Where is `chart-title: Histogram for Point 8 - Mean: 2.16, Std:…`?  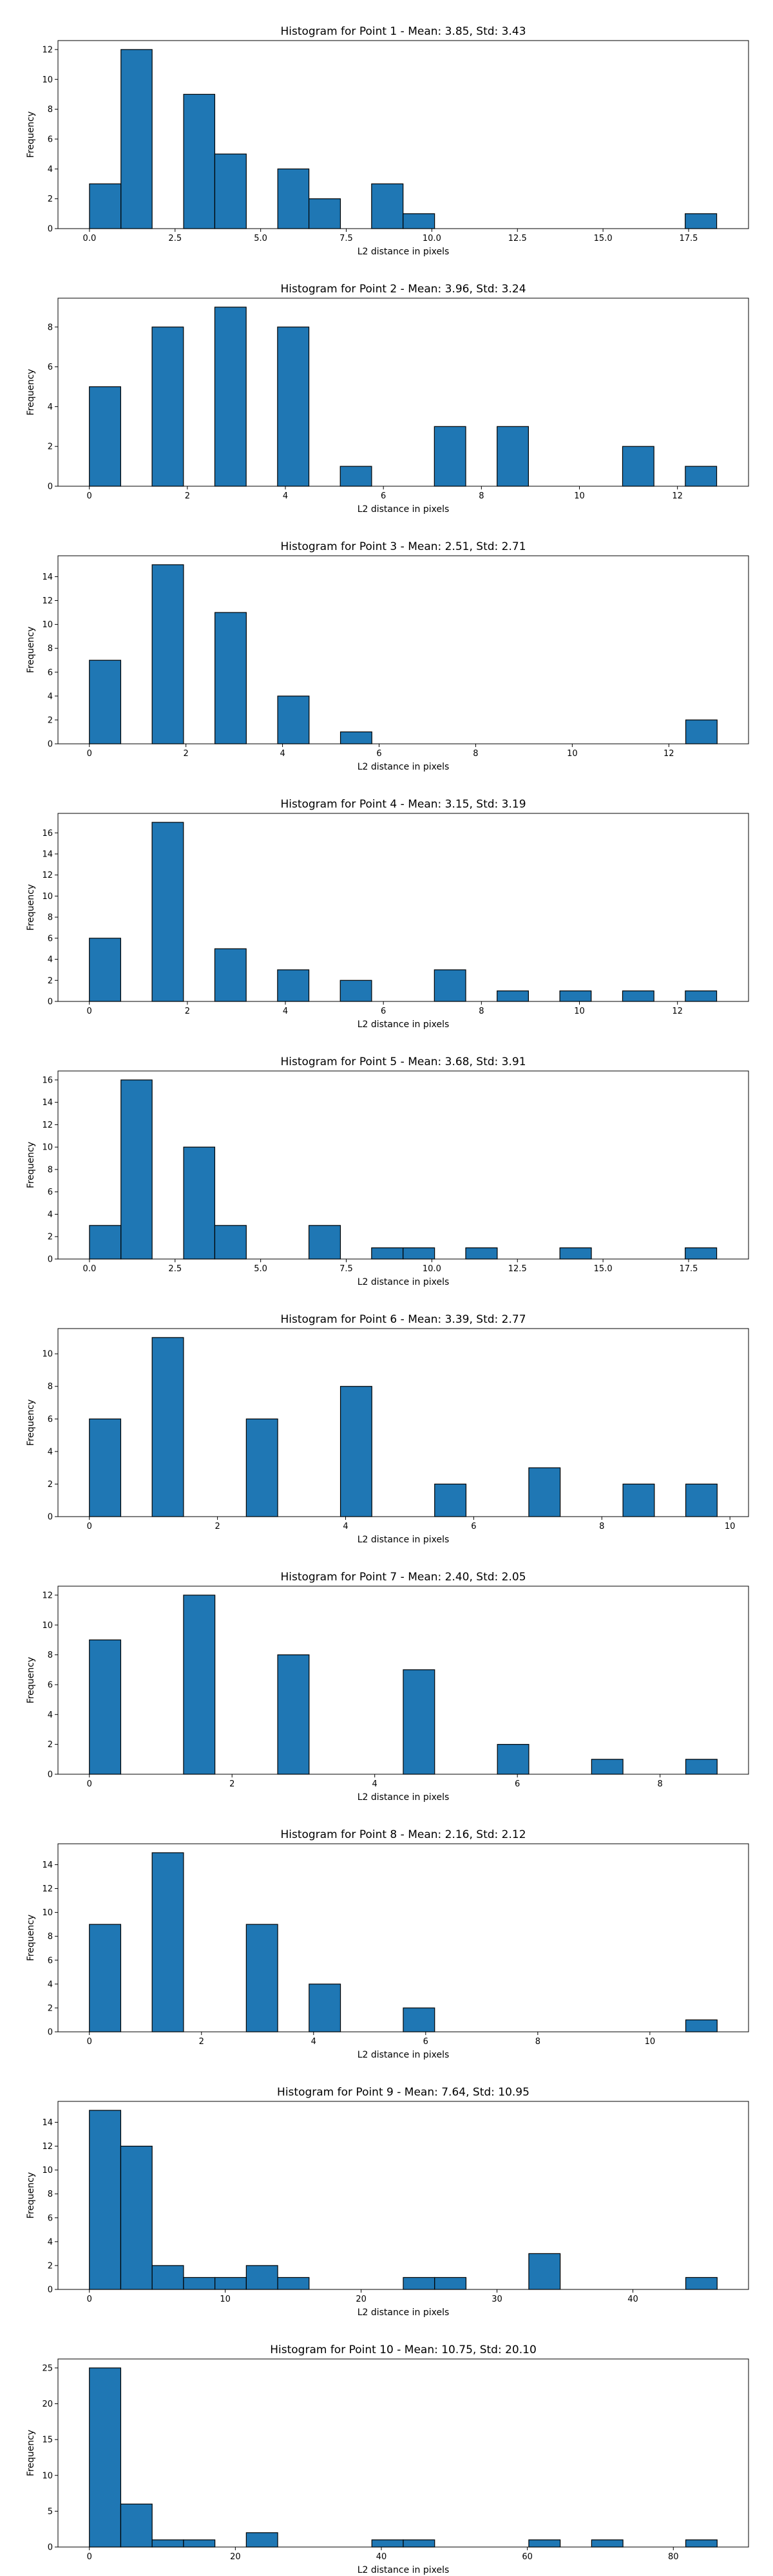
chart-title: Histogram for Point 8 - Mean: 2.16, Std:… is located at coordinates (403, 1834).